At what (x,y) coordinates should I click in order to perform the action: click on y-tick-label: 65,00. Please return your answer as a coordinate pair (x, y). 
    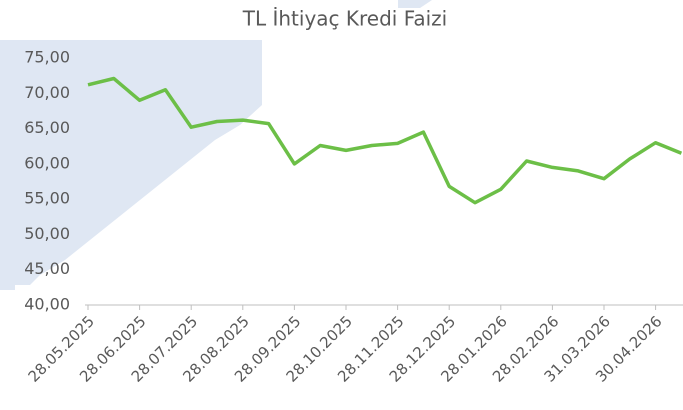
    Looking at the image, I should click on (47, 127).